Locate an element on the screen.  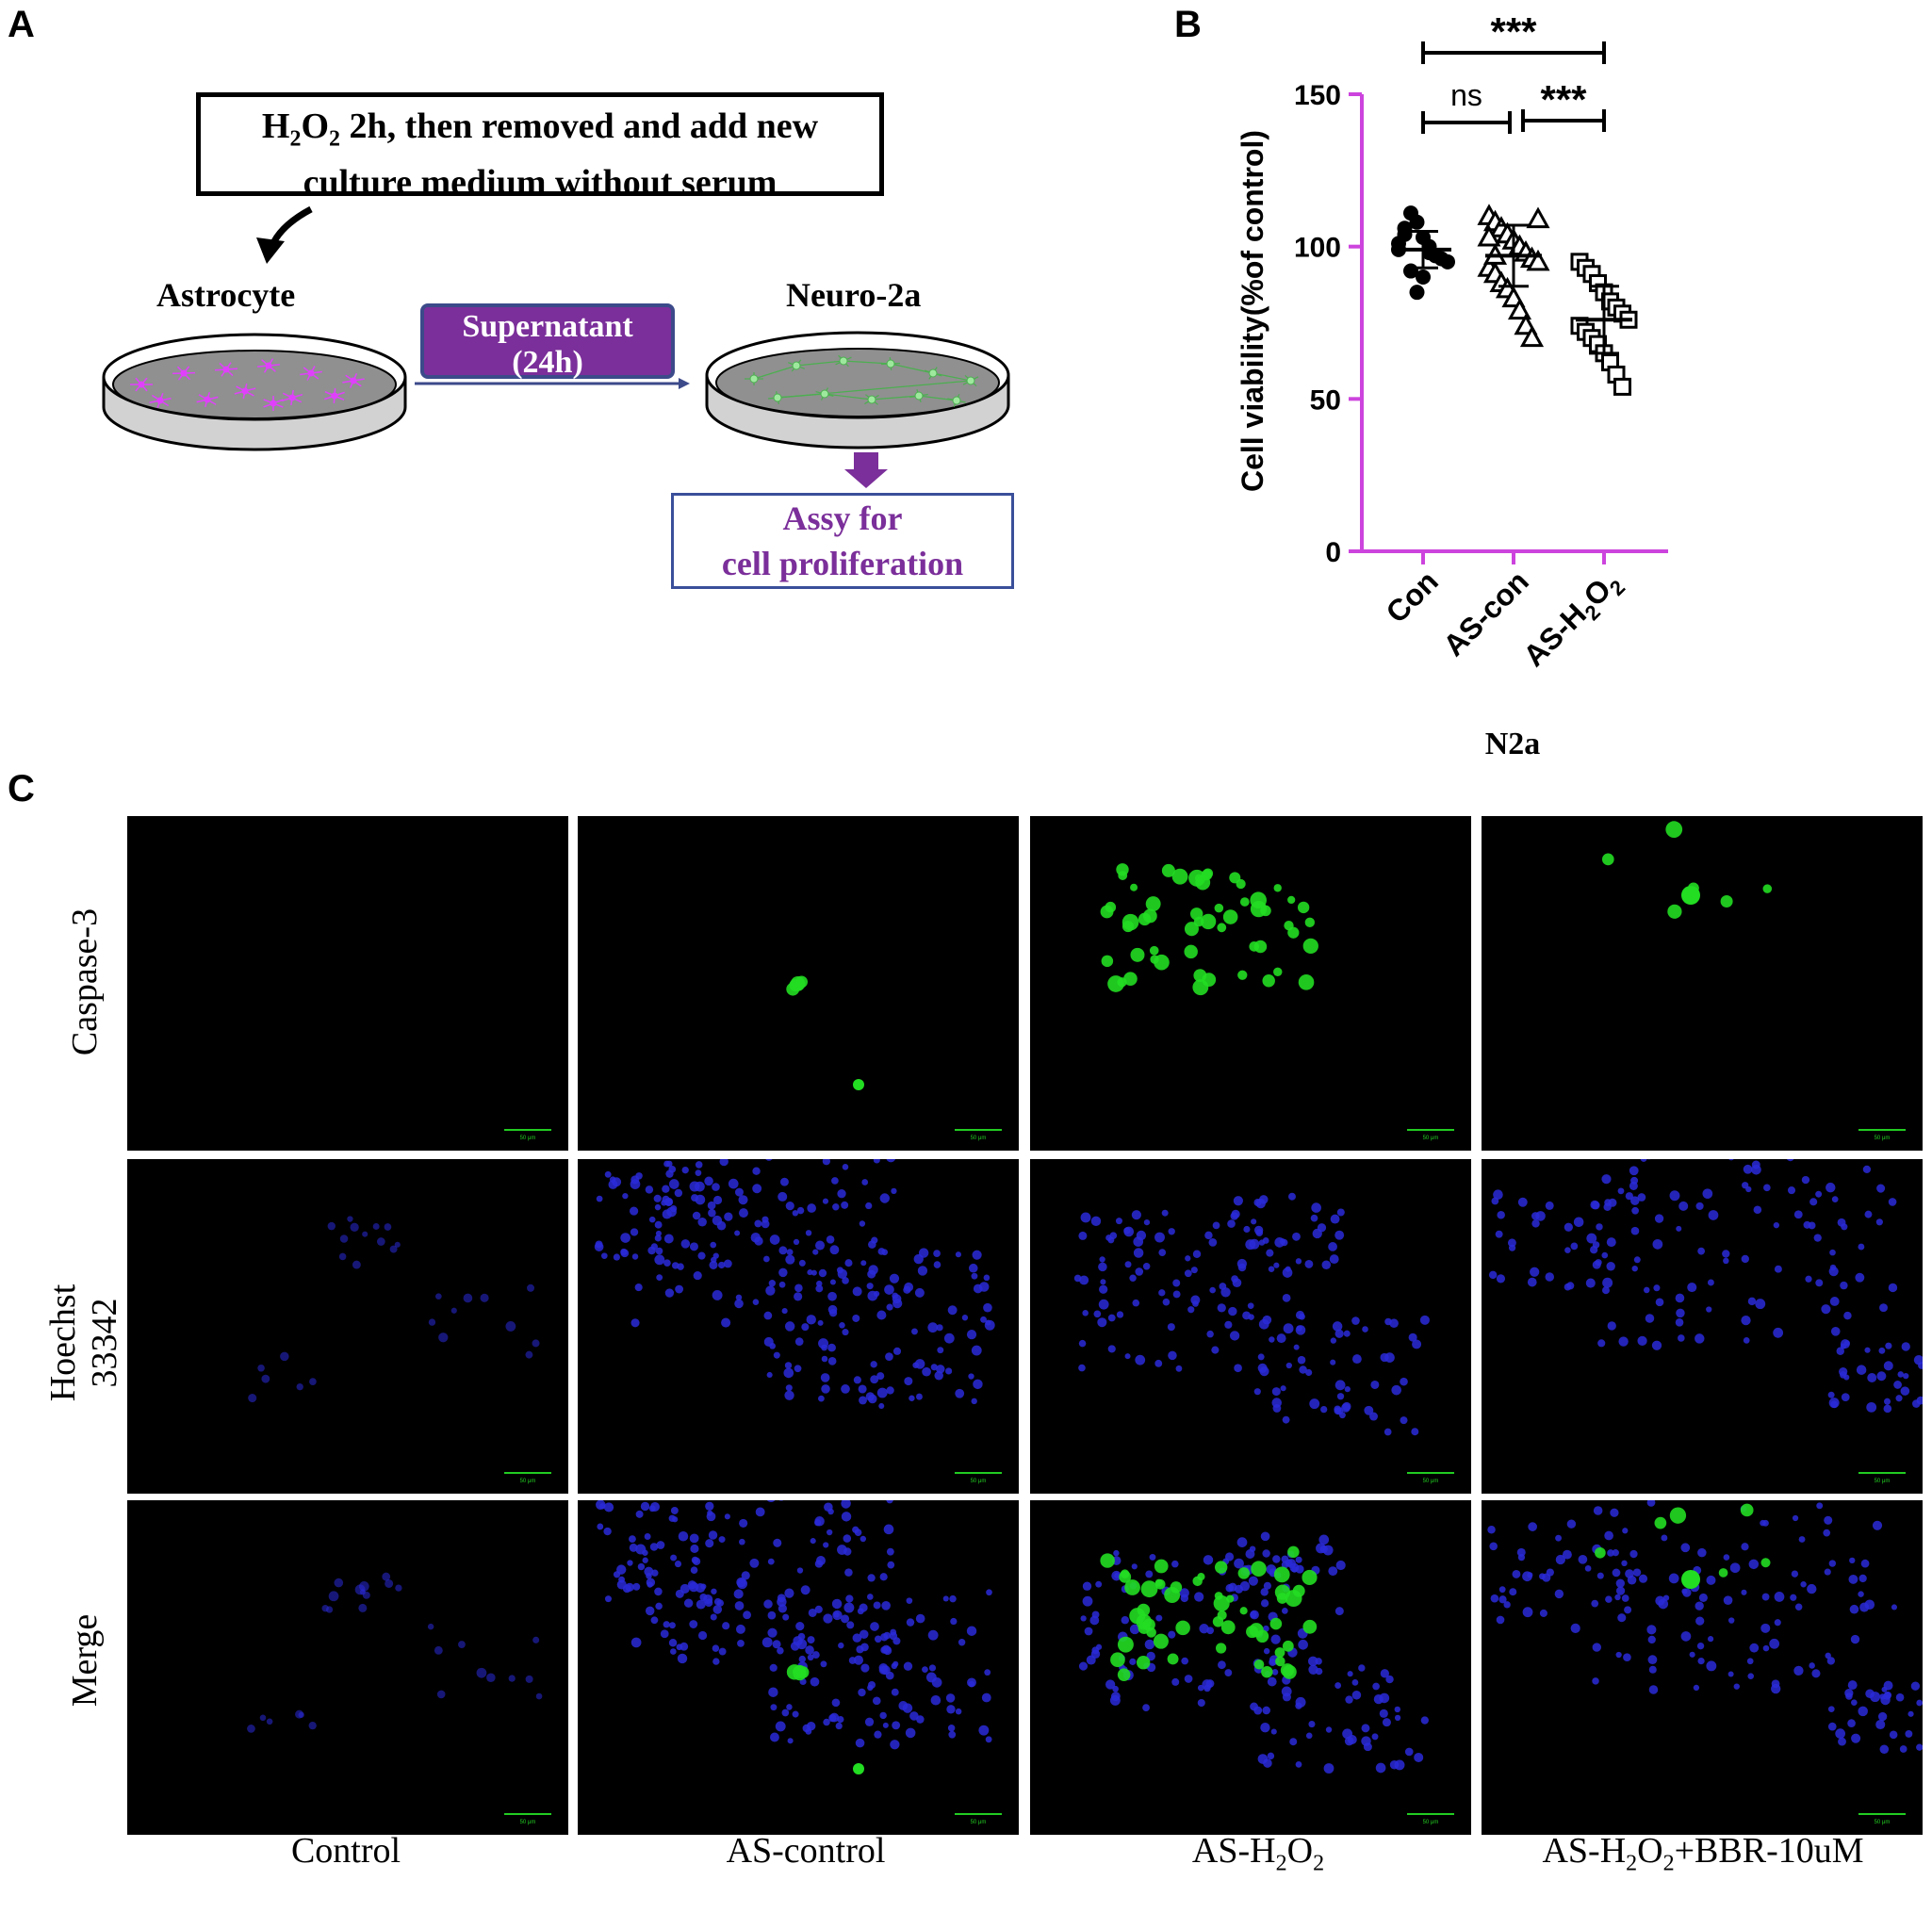
panel-a-graphics is located at coordinates (556, 346).